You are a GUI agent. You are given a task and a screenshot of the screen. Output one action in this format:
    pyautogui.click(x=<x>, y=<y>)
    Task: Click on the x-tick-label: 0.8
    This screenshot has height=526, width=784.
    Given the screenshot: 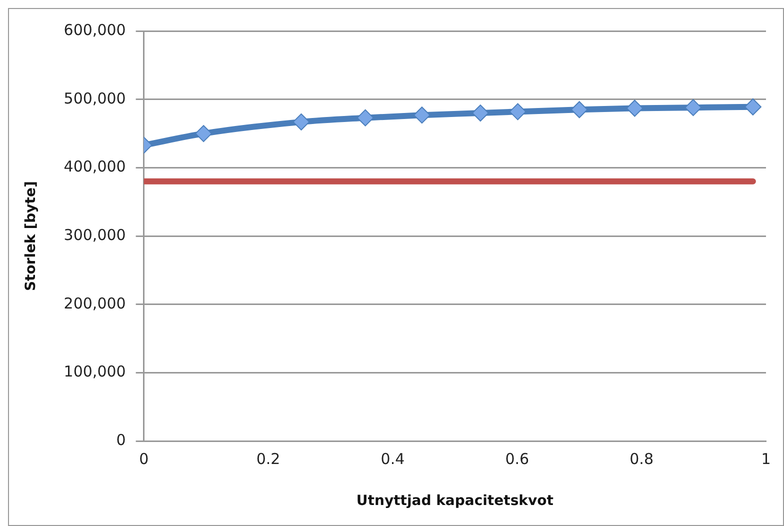 What is the action you would take?
    pyautogui.click(x=642, y=459)
    